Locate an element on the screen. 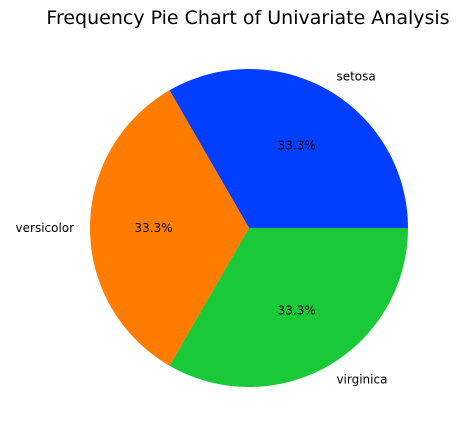  pie-percent-label-virginica: 33.3% is located at coordinates (297, 311).